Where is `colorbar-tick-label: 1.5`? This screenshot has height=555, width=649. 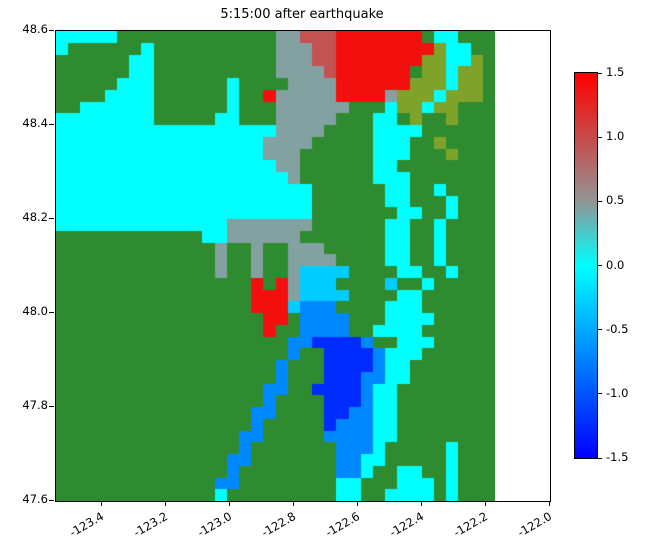
colorbar-tick-label: 1.5 is located at coordinates (615, 72).